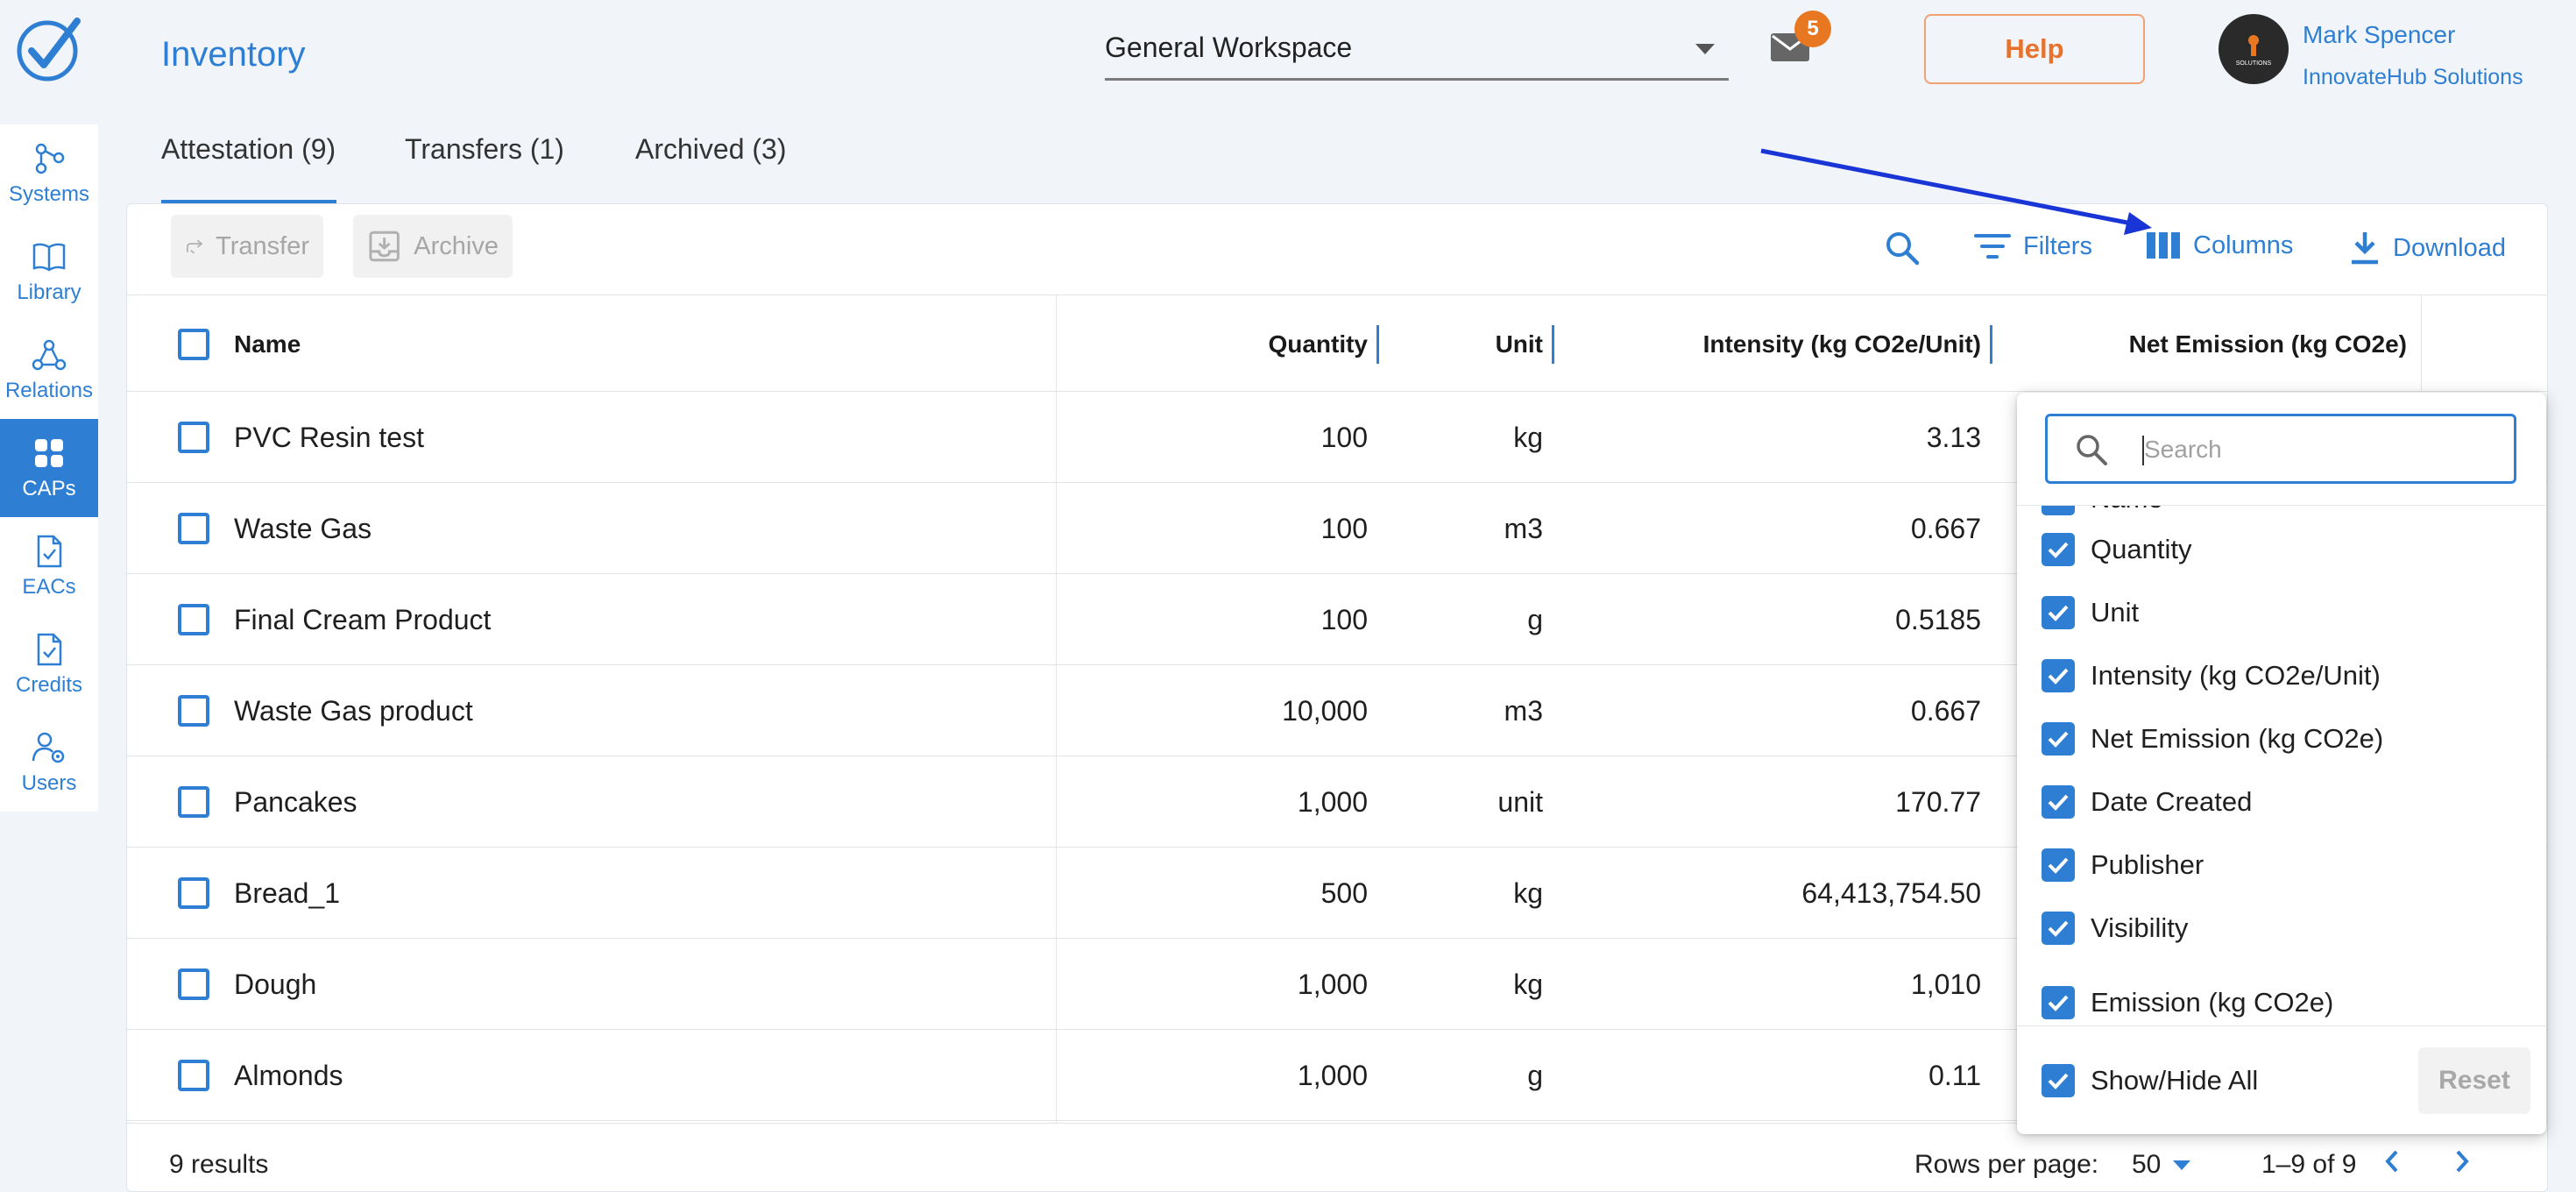 The image size is (2576, 1192). I want to click on cell-unit: kg, so click(1528, 893).